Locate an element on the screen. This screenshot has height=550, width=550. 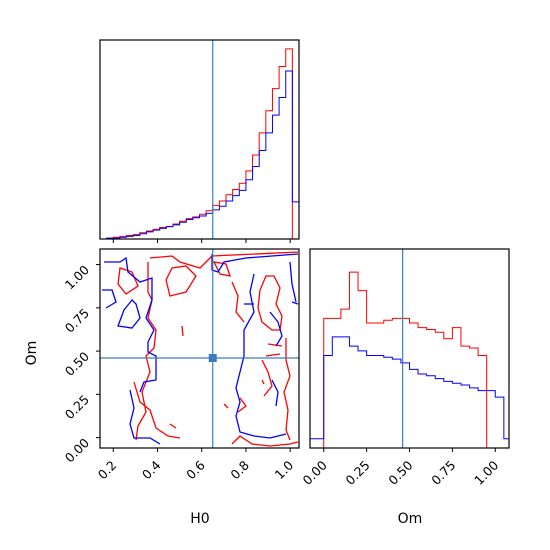
contour-frame is located at coordinates (199, 348).